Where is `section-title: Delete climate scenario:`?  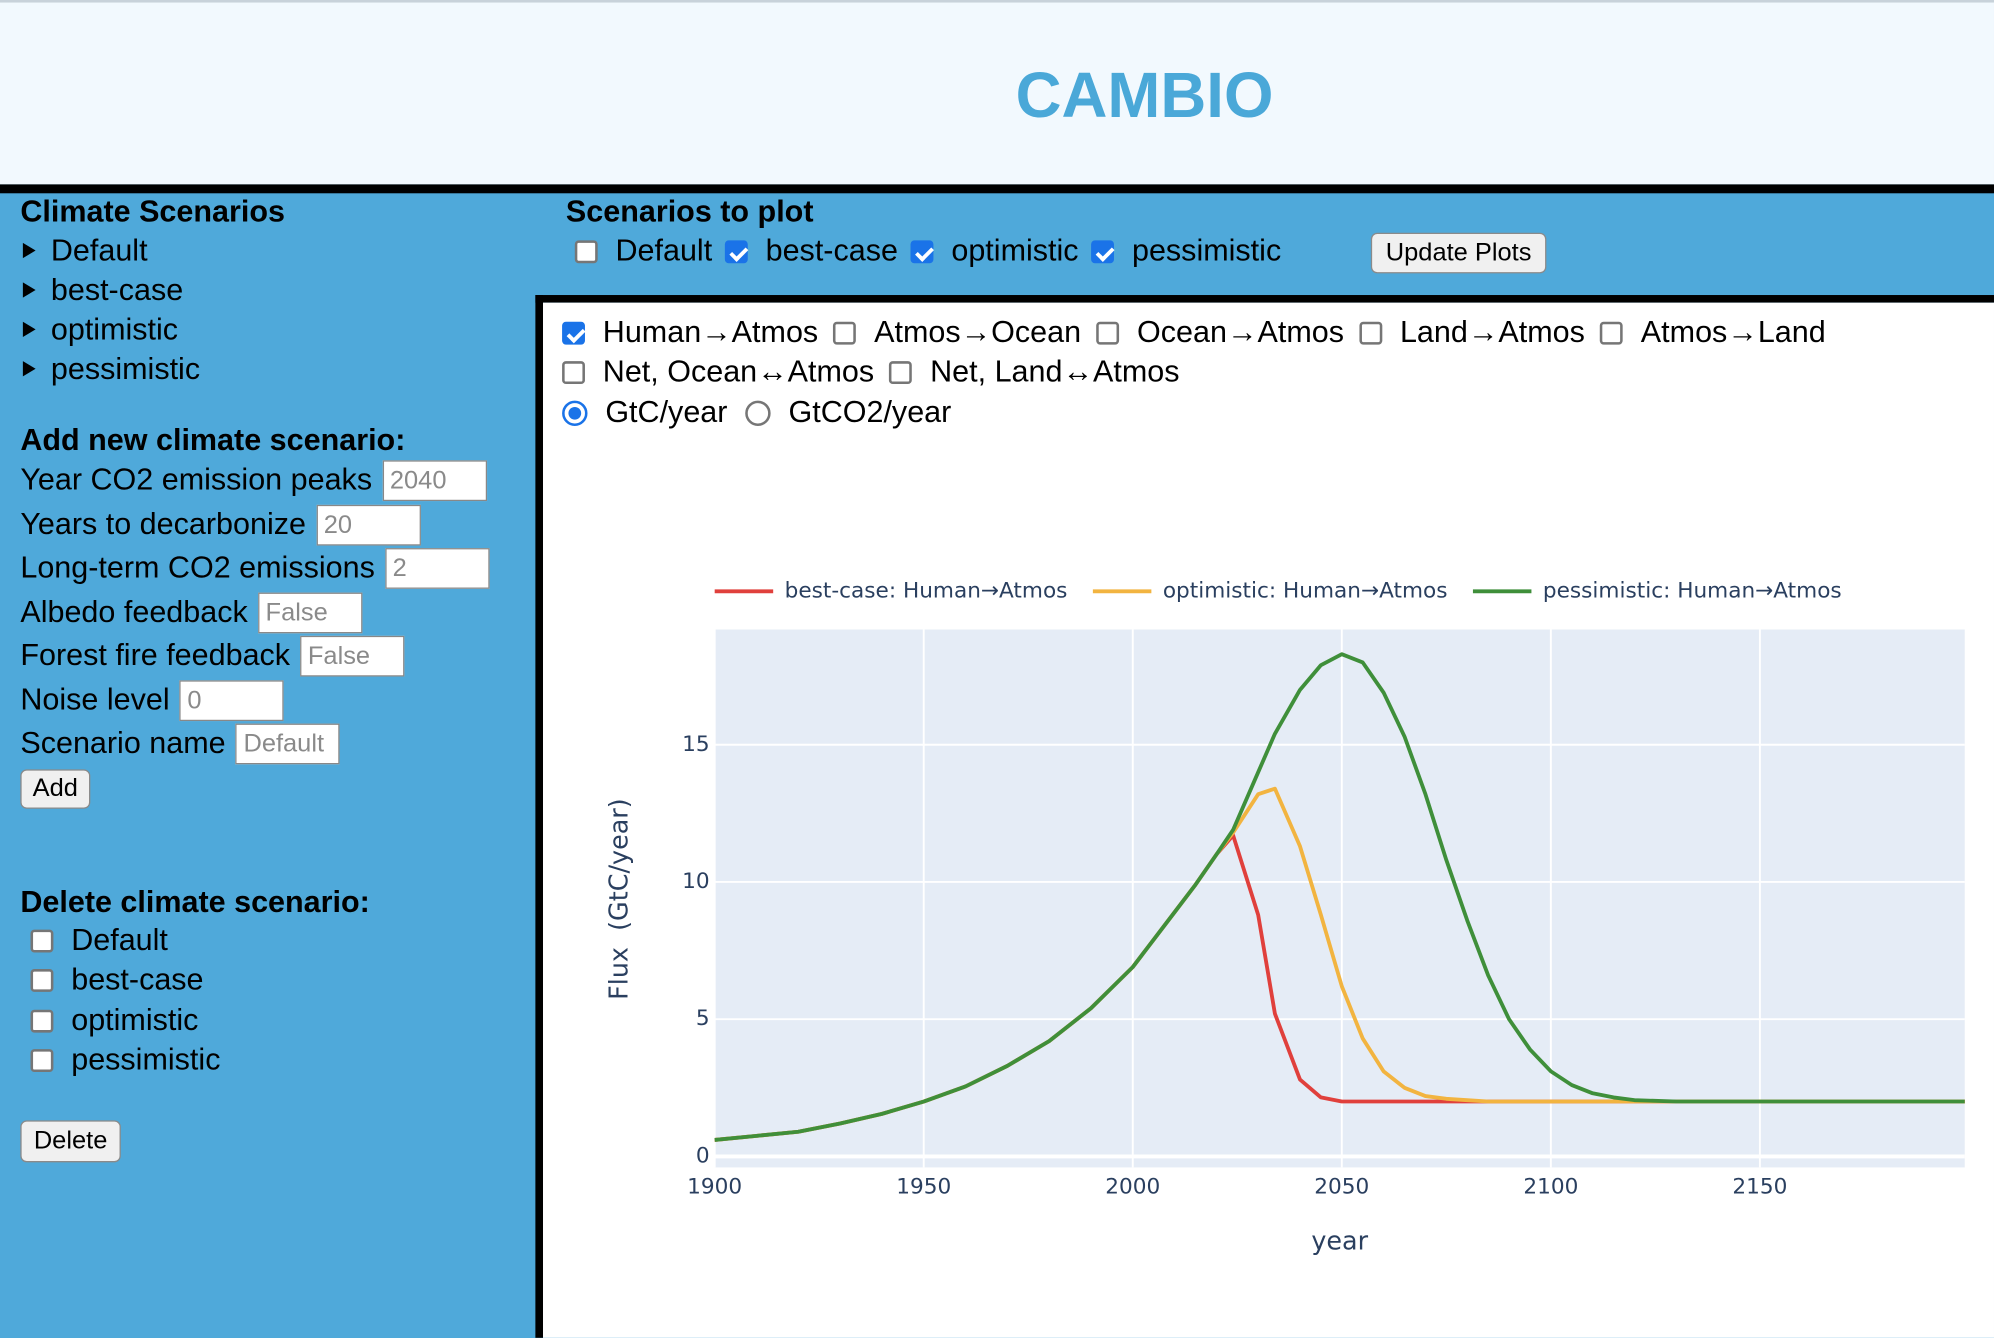
section-title: Delete climate scenario: is located at coordinates (195, 902).